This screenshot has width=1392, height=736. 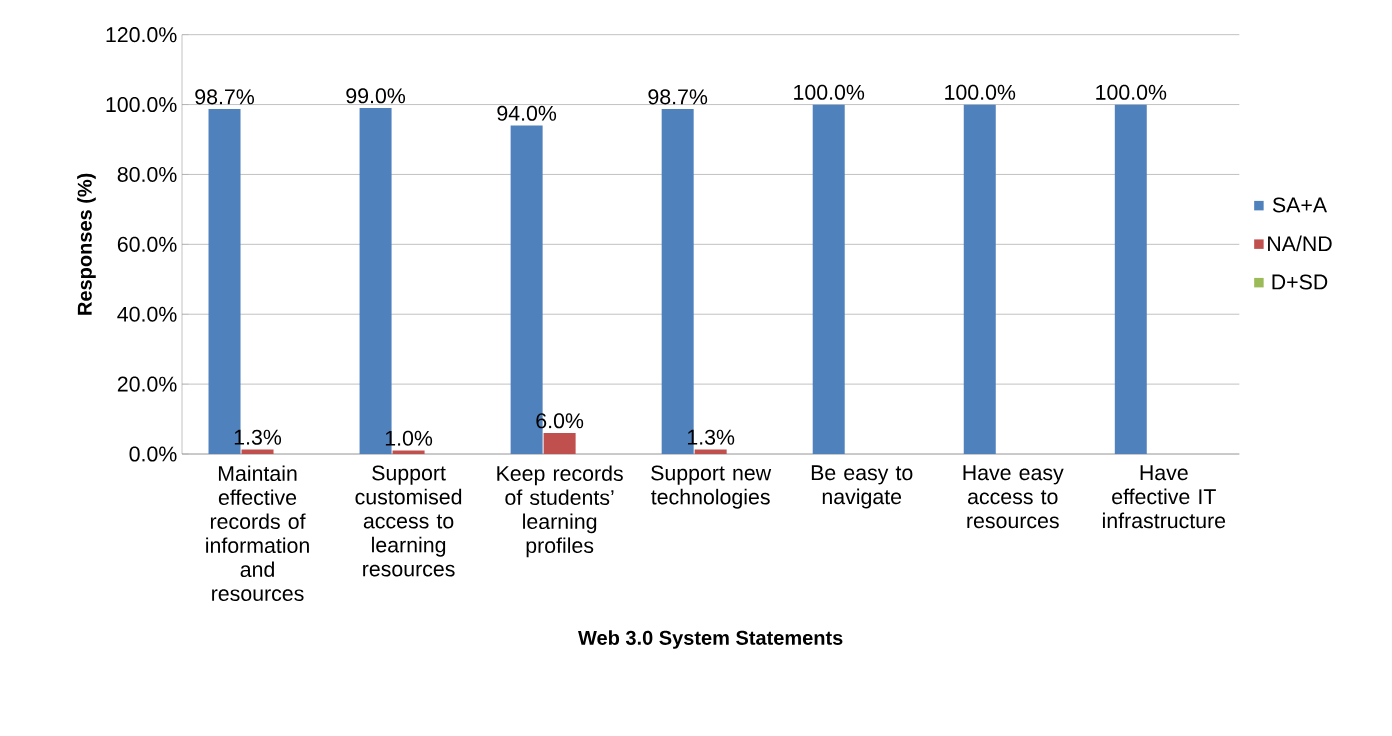 What do you see at coordinates (711, 487) in the screenshot?
I see `x-tick-label: Support new technologies` at bounding box center [711, 487].